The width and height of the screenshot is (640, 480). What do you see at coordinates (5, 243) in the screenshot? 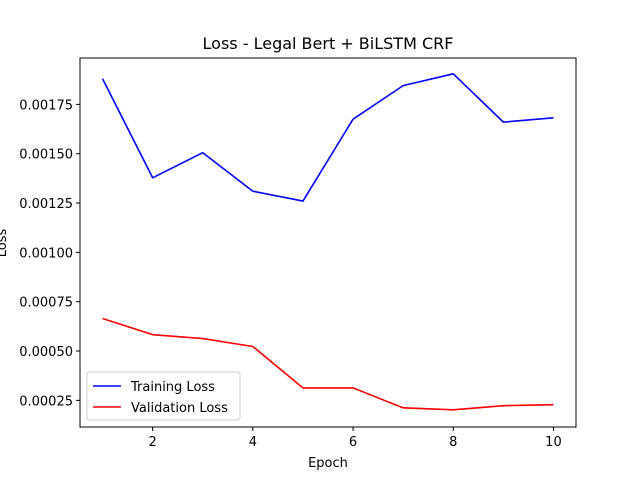
I see `y-axis-label: Loss` at bounding box center [5, 243].